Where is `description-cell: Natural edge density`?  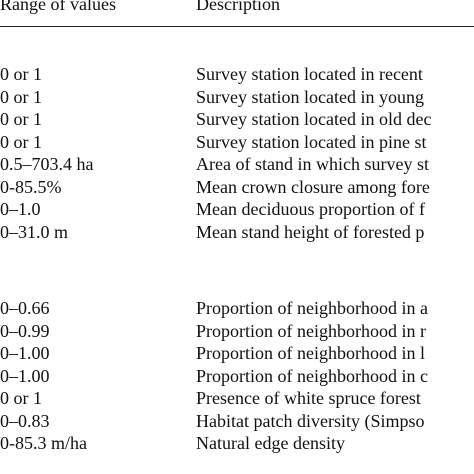 description-cell: Natural edge density is located at coordinates (270, 443).